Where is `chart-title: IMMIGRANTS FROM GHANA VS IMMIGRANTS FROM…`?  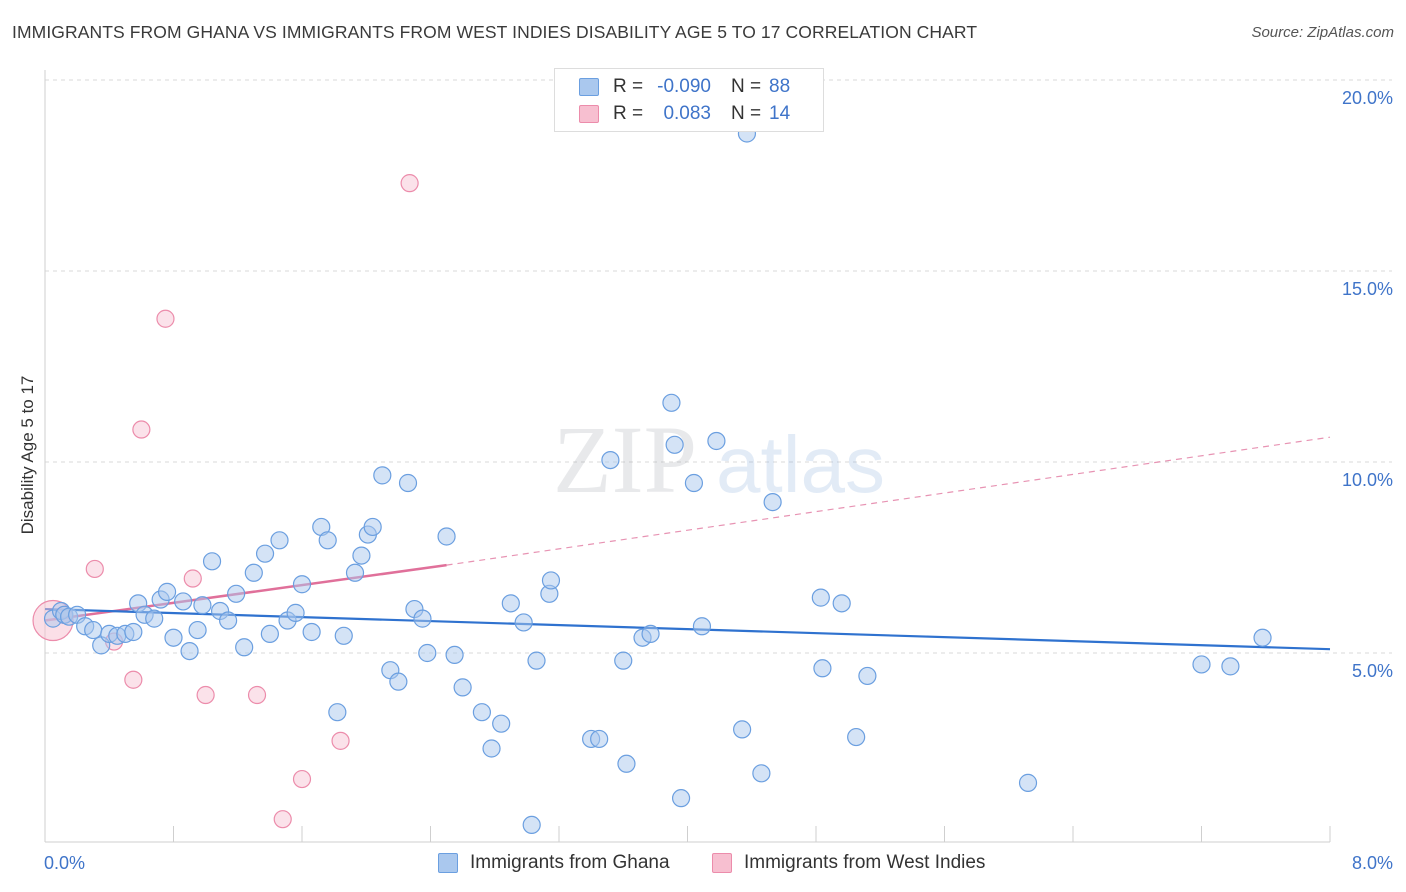 chart-title: IMMIGRANTS FROM GHANA VS IMMIGRANTS FROM… is located at coordinates (495, 32).